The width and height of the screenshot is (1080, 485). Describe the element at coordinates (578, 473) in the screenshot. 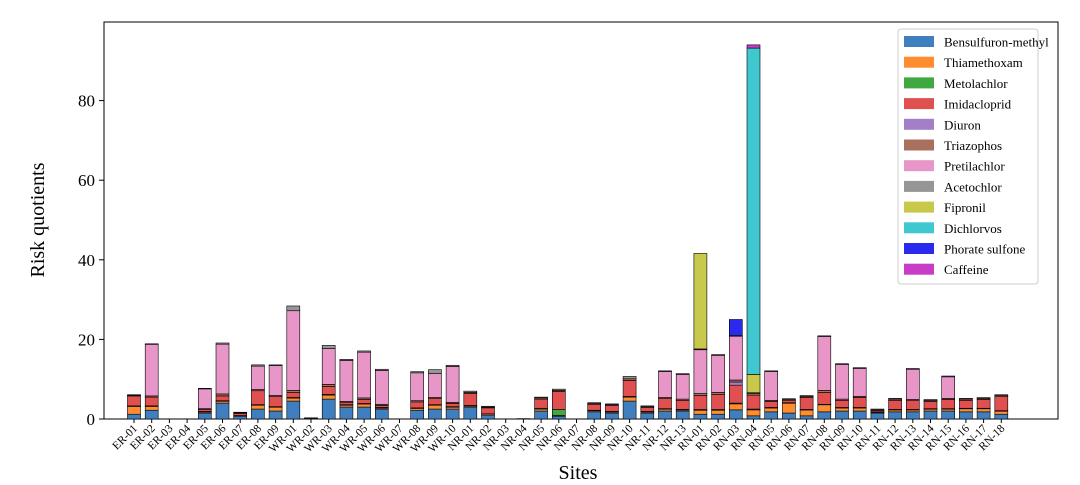

I see `x-axis-label: Sites` at that location.